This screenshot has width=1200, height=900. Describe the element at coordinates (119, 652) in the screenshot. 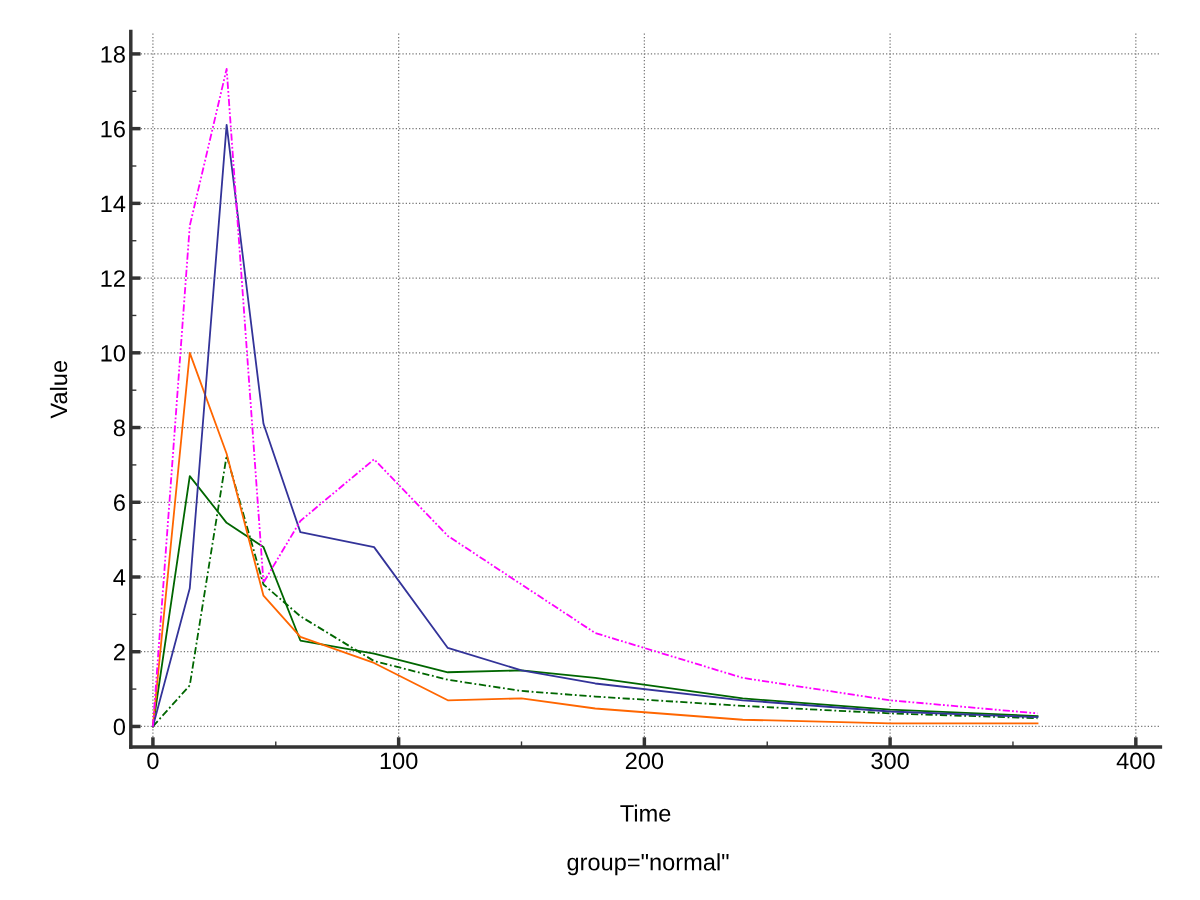

I see `y-tick-label: 2` at that location.